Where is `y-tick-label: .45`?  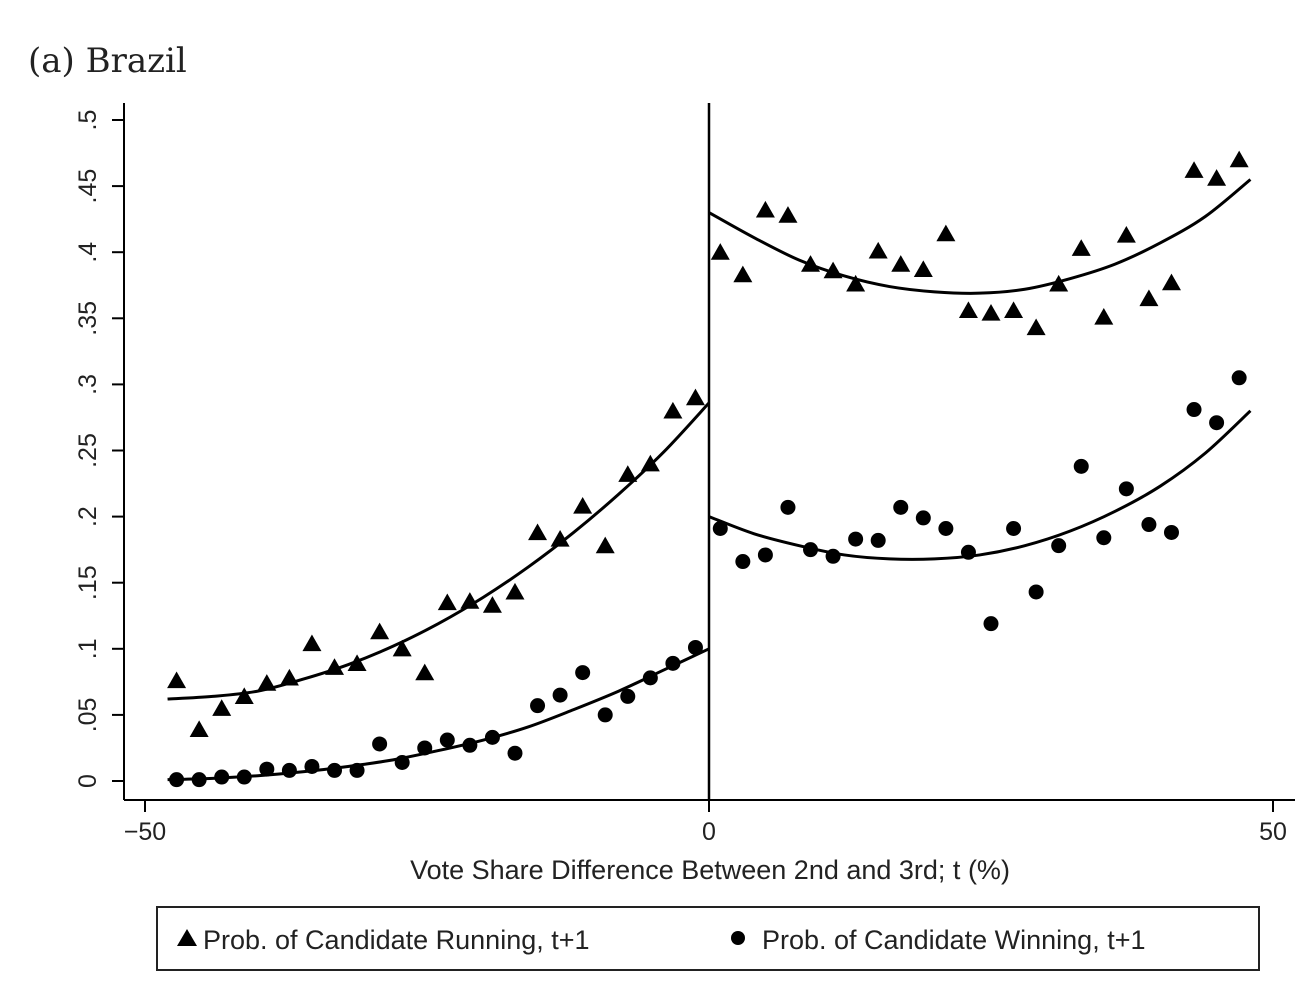 y-tick-label: .45 is located at coordinates (88, 186).